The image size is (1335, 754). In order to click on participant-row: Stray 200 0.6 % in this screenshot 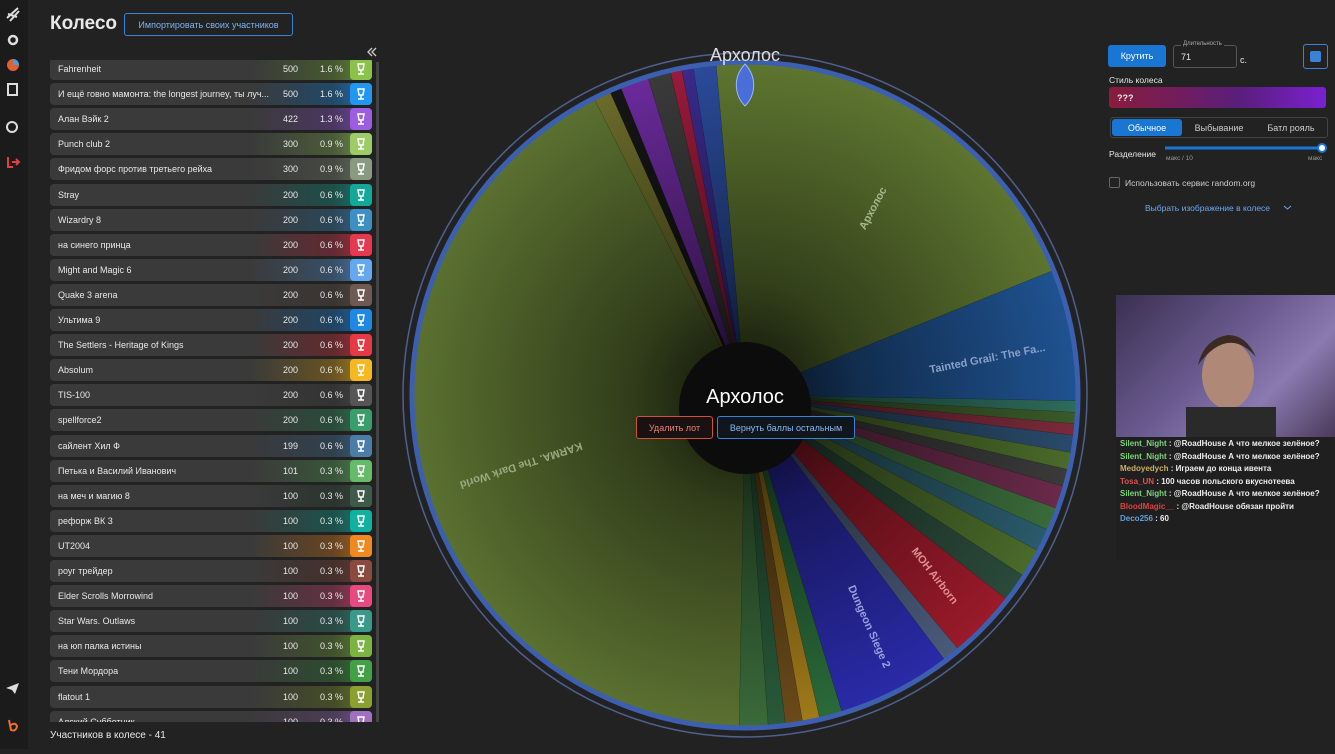, I will do `click(211, 194)`.